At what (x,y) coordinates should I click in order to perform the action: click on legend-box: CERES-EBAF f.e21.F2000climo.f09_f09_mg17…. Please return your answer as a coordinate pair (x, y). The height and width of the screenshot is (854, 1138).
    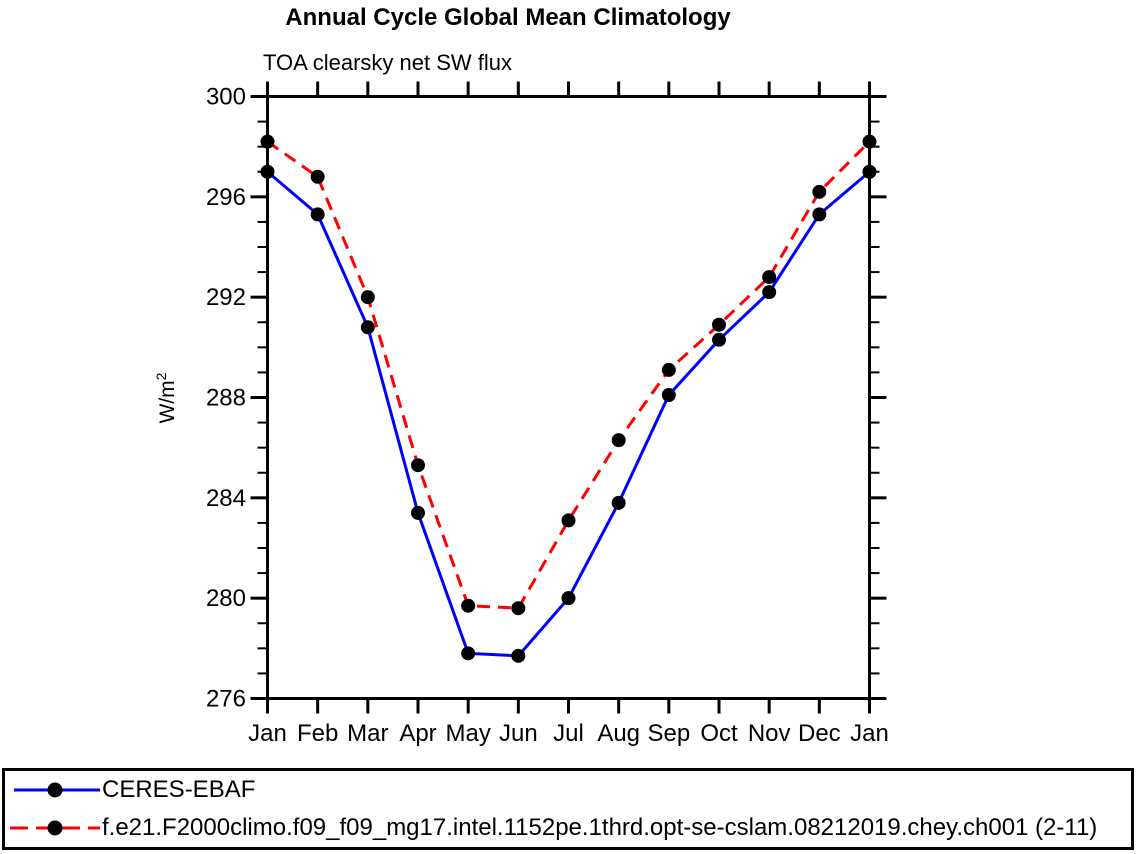
    Looking at the image, I should click on (568, 809).